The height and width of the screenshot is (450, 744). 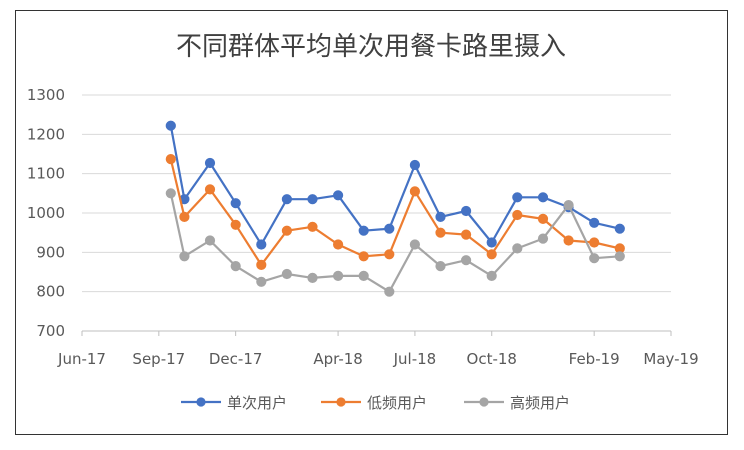 I want to click on legend: 单次用户 低频用户 高频用户, so click(x=375, y=403).